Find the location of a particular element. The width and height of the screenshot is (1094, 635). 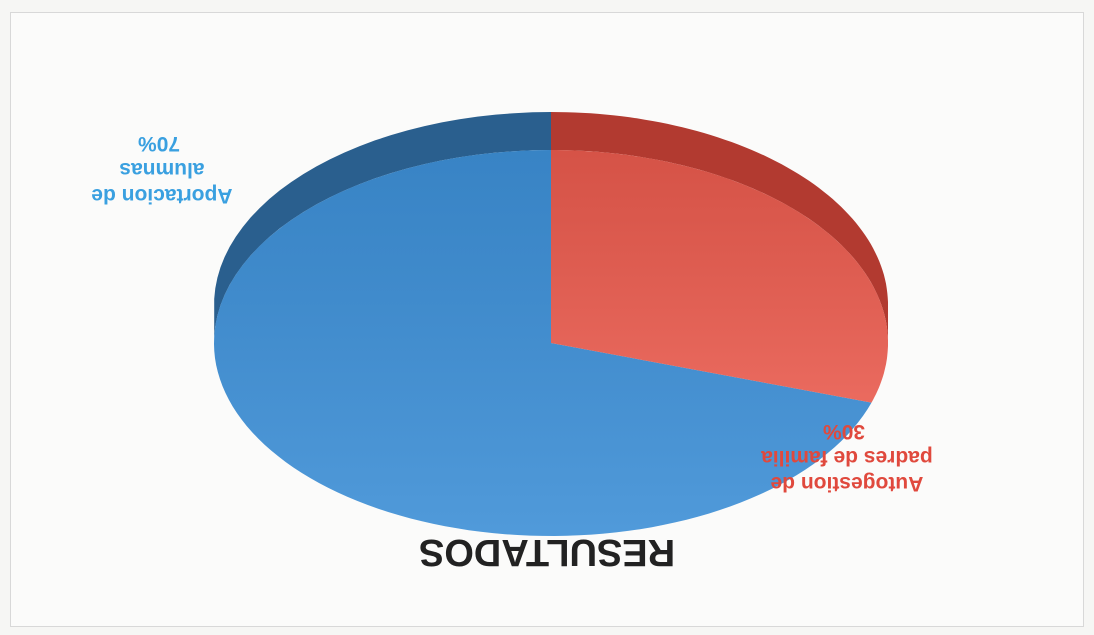

data-label-autogestion: Autogestion de padres de familia 30% is located at coordinates (843, 457).